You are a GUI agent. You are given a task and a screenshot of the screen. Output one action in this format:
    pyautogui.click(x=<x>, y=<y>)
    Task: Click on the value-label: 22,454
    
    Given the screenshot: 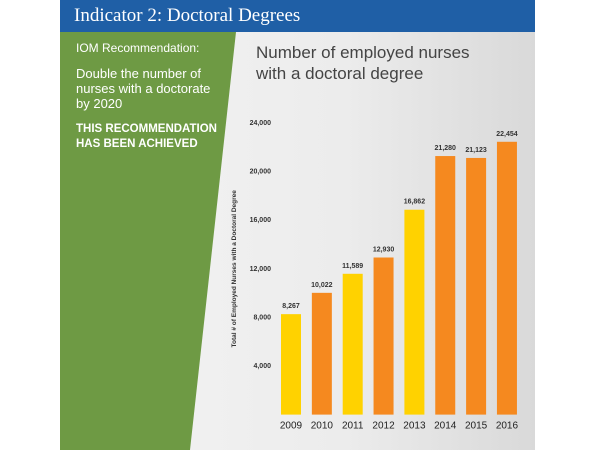 What is the action you would take?
    pyautogui.click(x=507, y=134)
    